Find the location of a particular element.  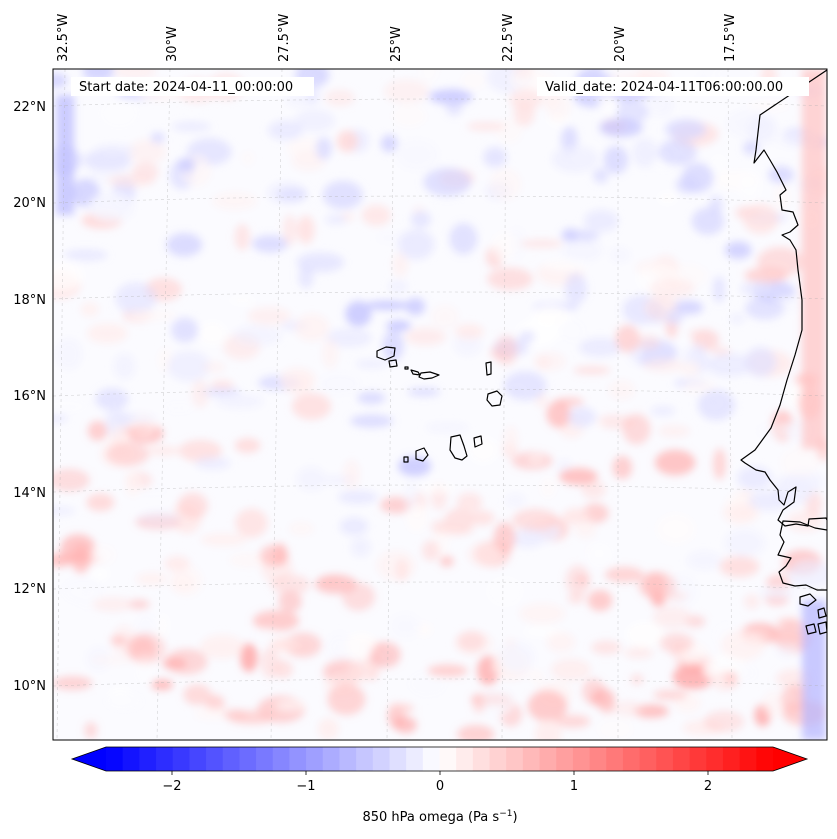

valid-date-label: Valid_date: 2024-04-11T06:00:00.00 is located at coordinates (664, 87).